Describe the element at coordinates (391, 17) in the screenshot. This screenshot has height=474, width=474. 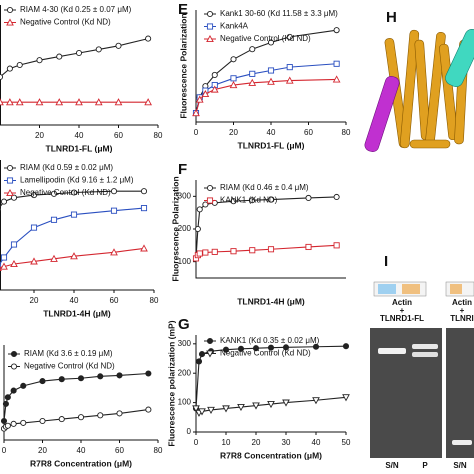
I see `panel-label: H` at that location.